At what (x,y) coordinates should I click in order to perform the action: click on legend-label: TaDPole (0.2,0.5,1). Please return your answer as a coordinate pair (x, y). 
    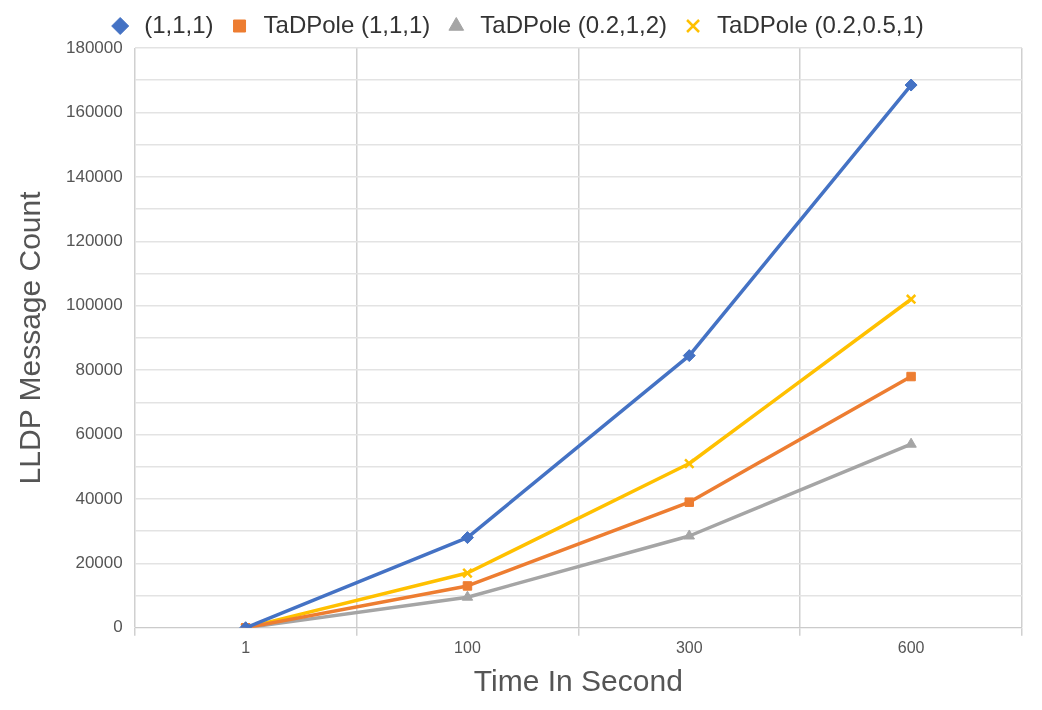
    Looking at the image, I should click on (820, 24).